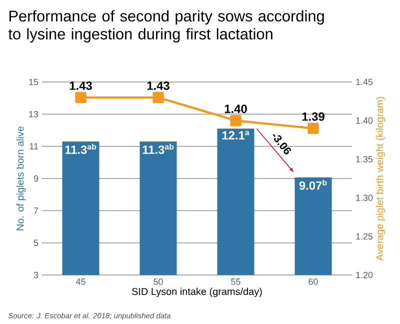  Describe the element at coordinates (236, 135) in the screenshot. I see `data-label: 12.1$^{a}$` at that location.